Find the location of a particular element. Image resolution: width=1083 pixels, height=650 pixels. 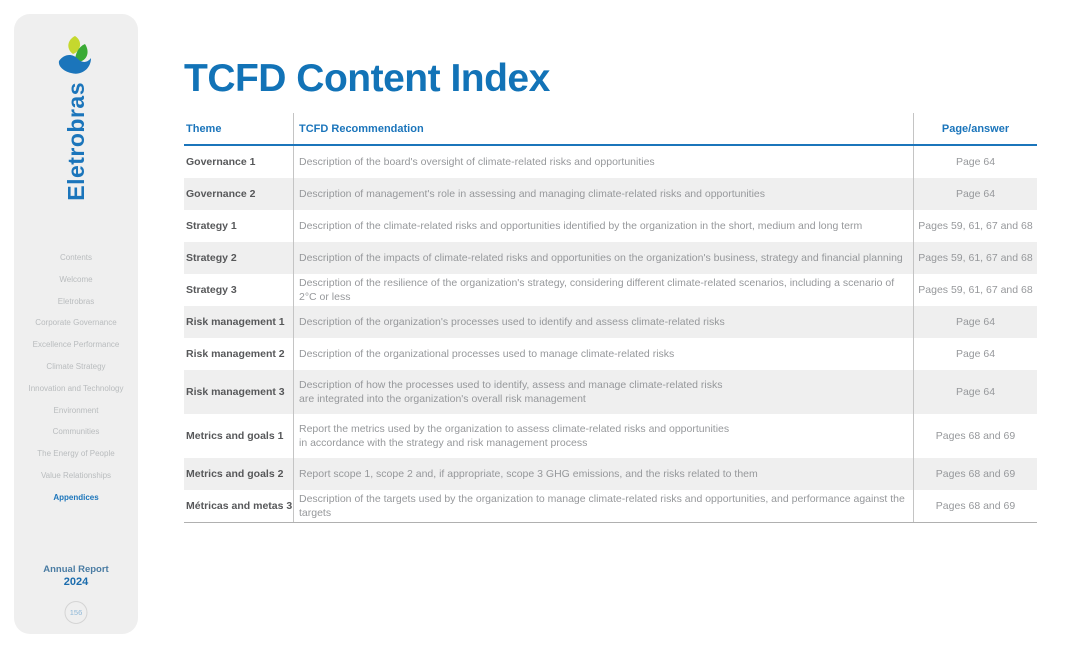

sidebar-item-innovation-and-technology: Innovation and Technology is located at coordinates (76, 388).